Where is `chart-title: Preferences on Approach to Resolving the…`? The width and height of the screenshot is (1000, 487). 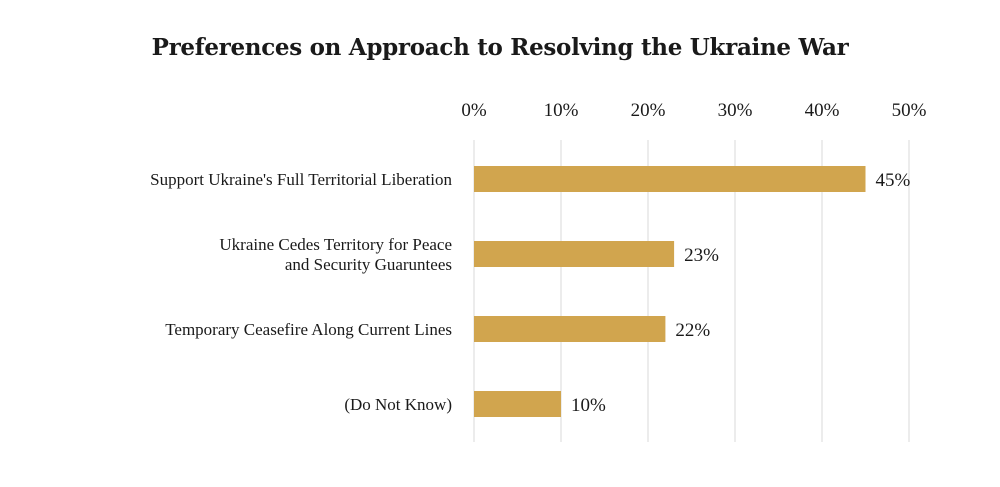
chart-title: Preferences on Approach to Resolving the… is located at coordinates (500, 47).